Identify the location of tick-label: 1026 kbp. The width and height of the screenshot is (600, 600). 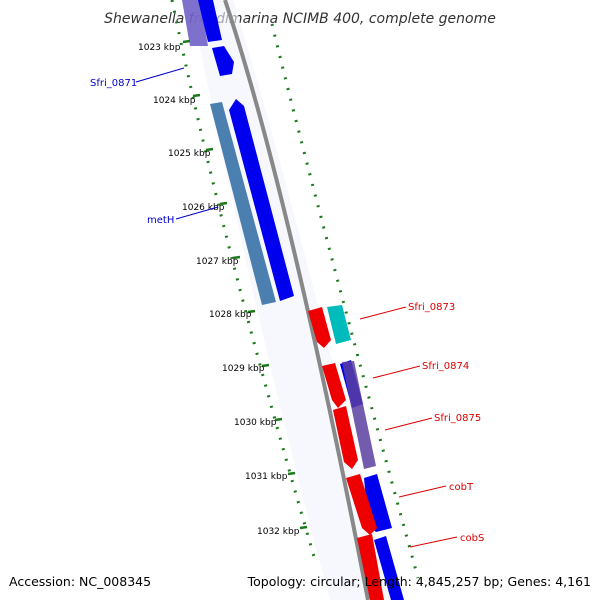
(203, 208).